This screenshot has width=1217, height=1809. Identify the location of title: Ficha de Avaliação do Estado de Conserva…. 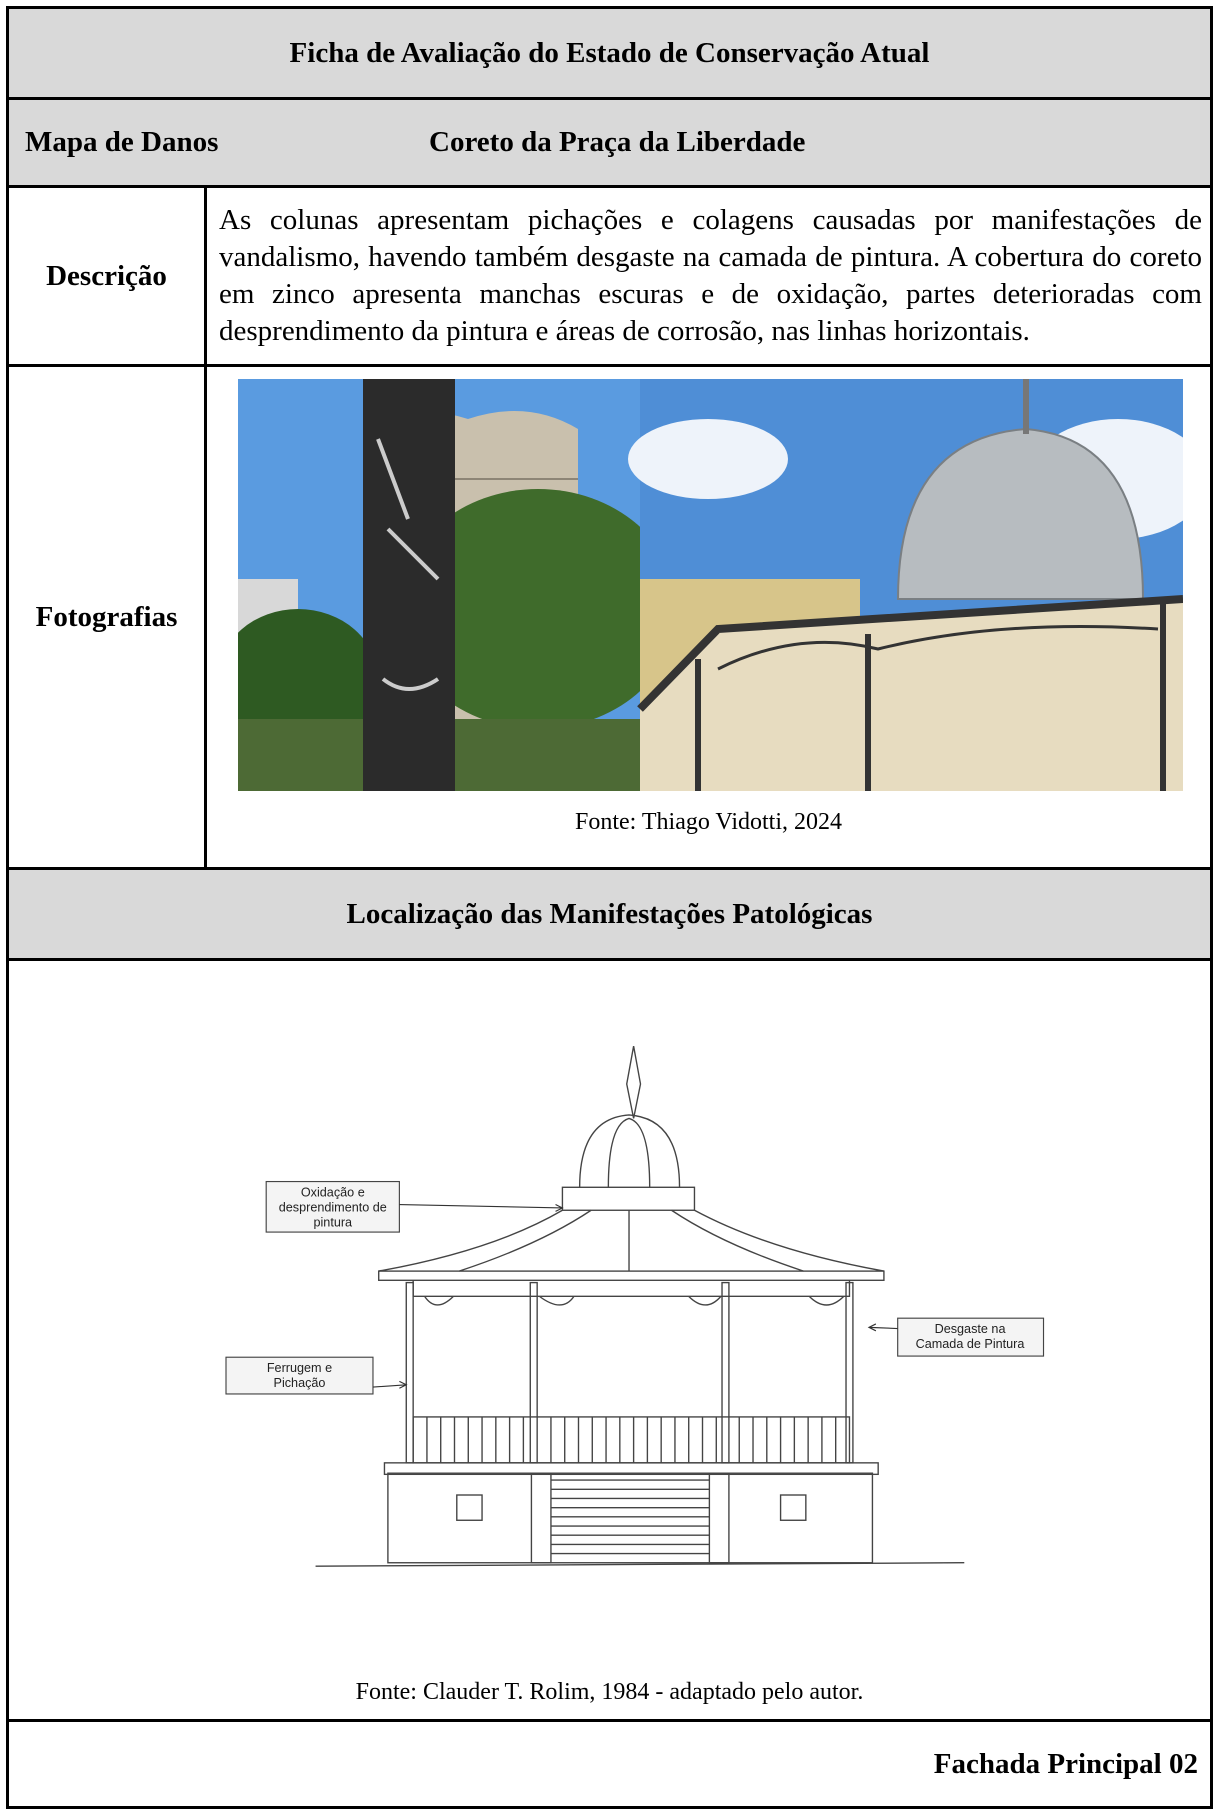
(609, 53).